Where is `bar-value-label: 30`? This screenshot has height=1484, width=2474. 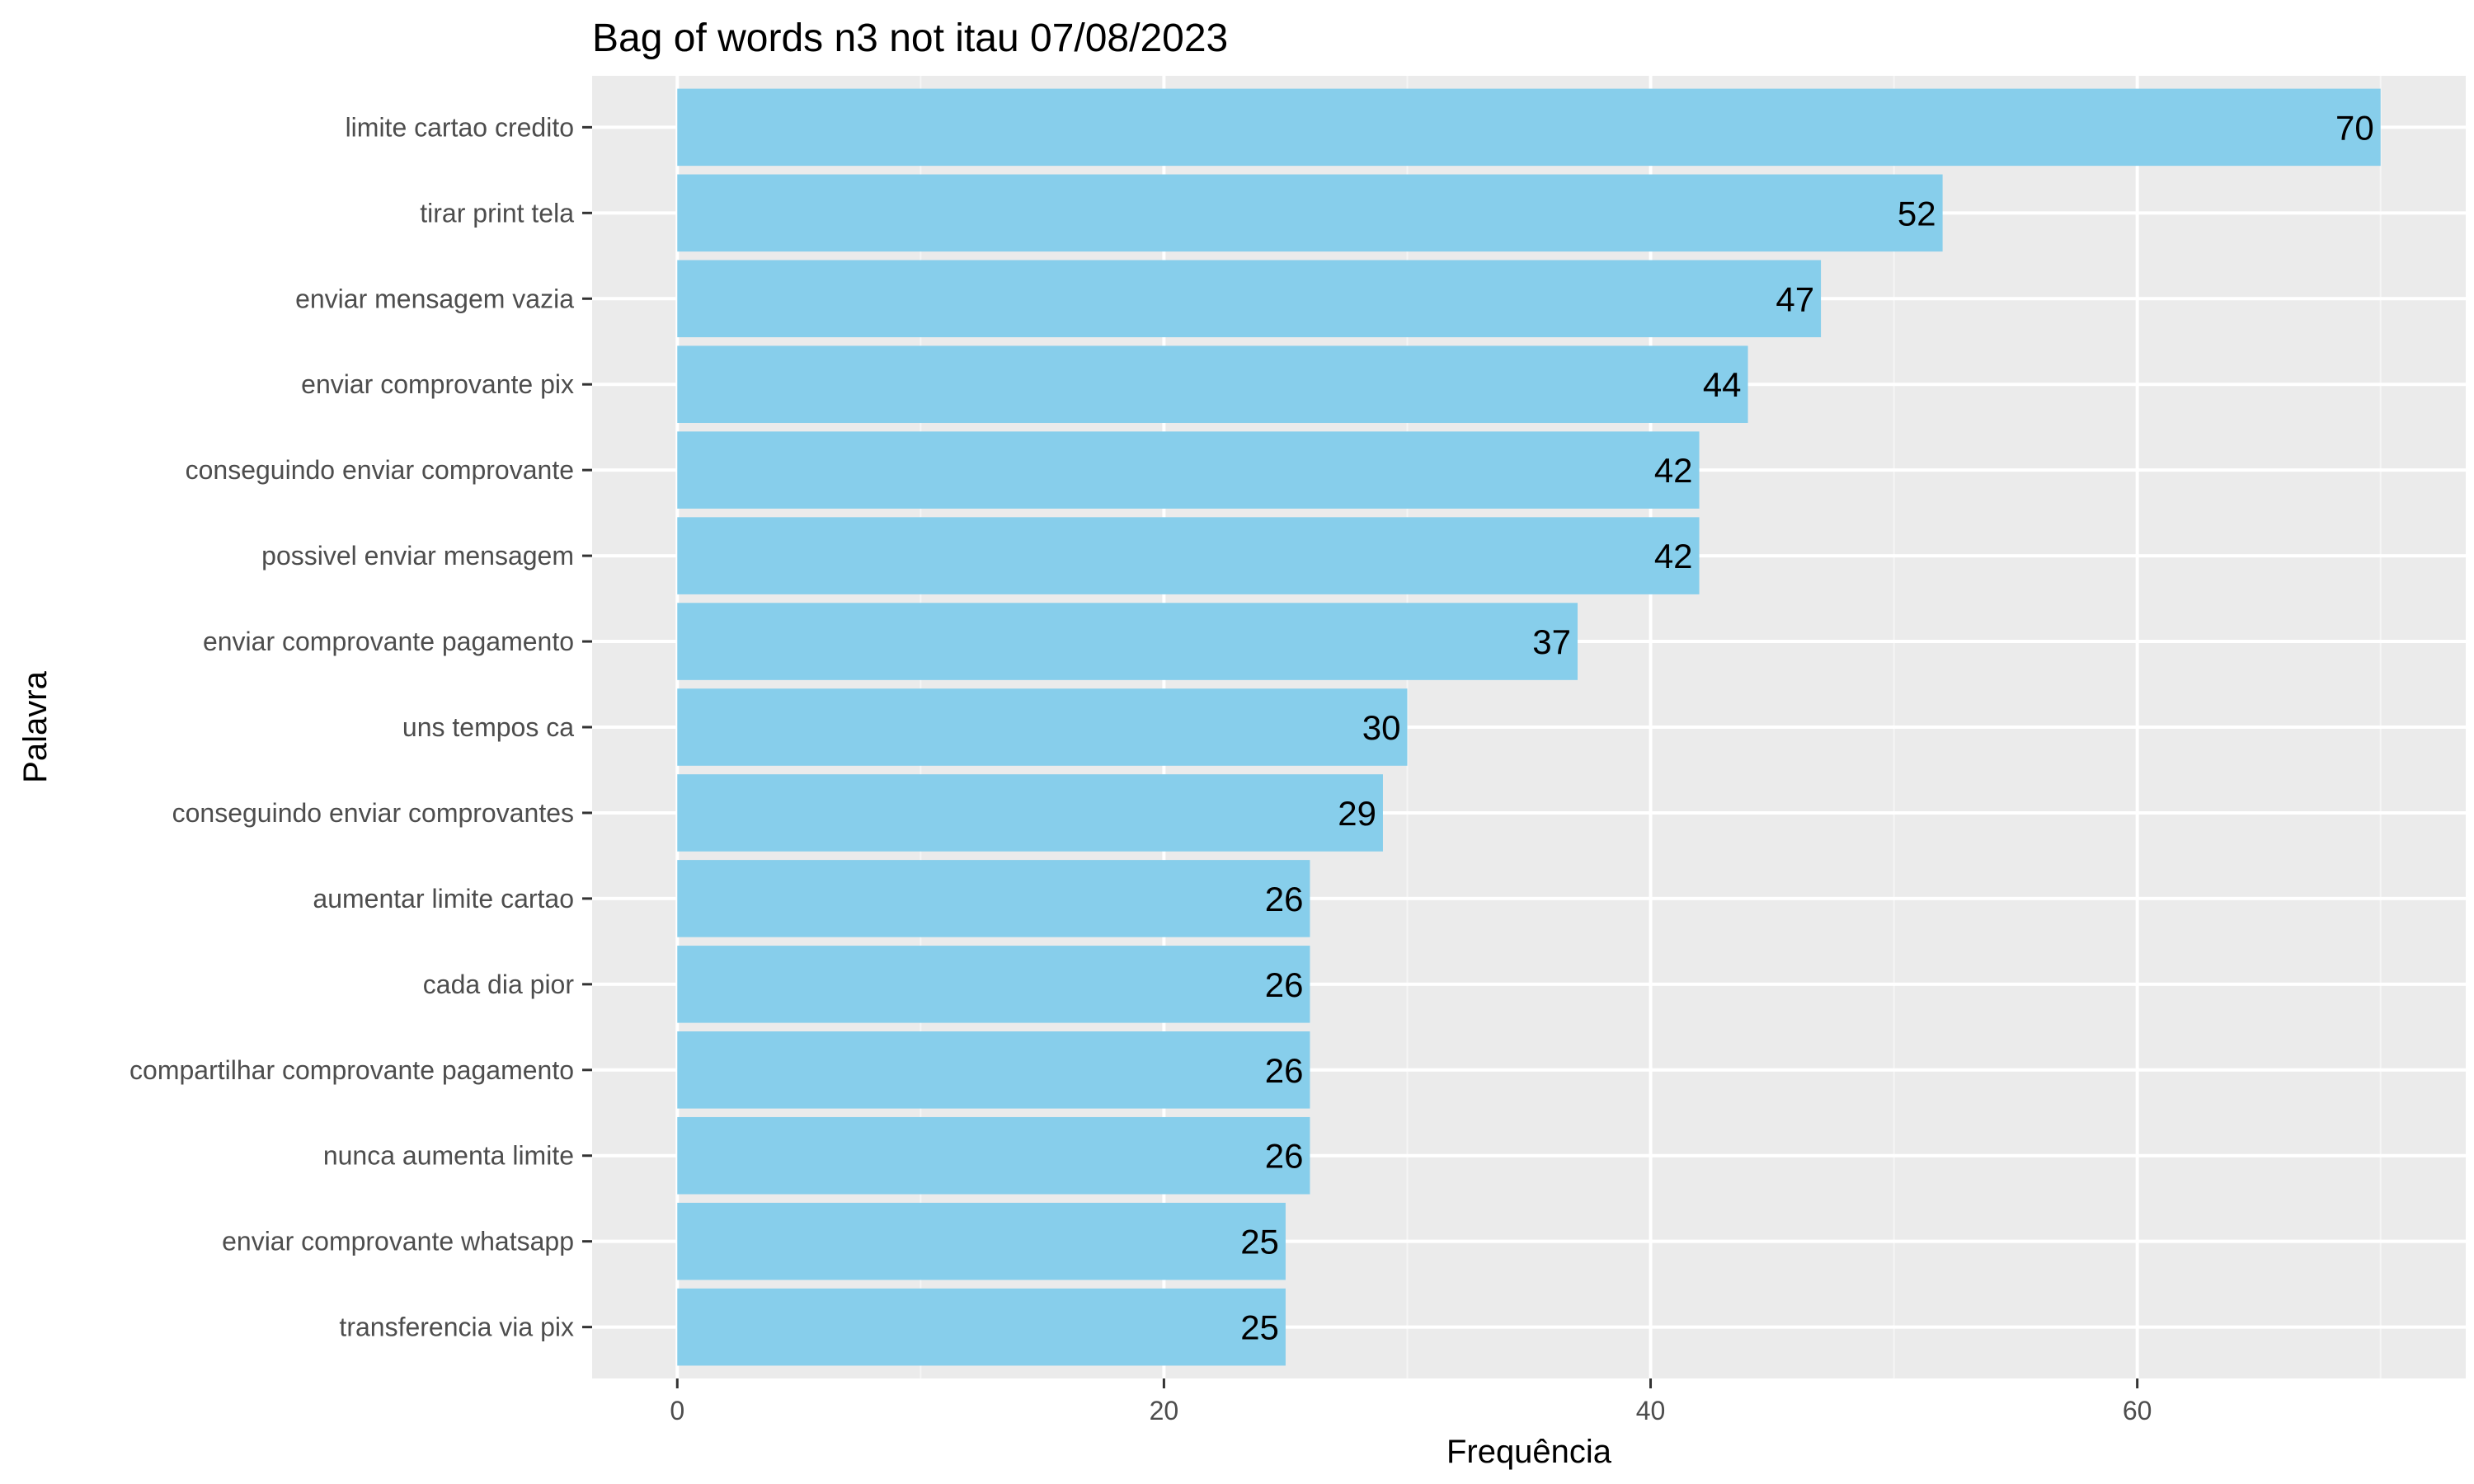 bar-value-label: 30 is located at coordinates (1381, 727).